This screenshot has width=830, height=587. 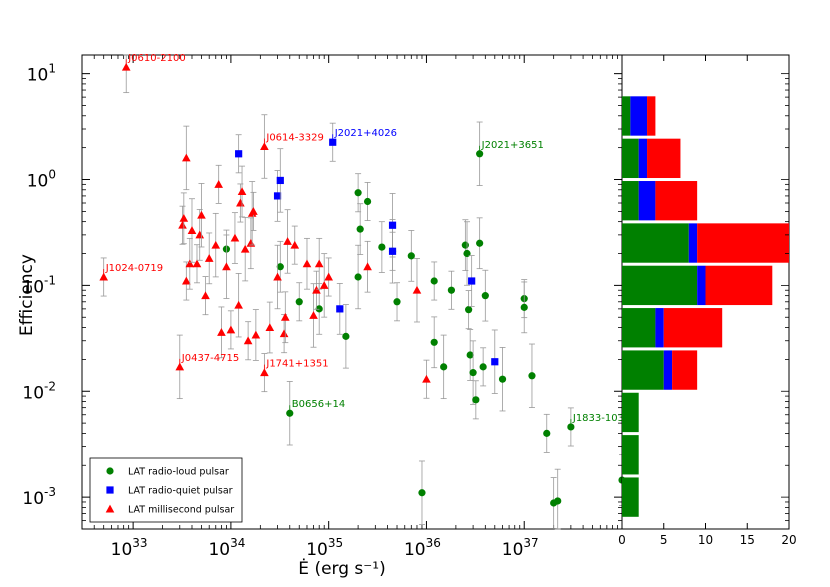 I want to click on legend-marker-quiet, so click(x=110, y=490).